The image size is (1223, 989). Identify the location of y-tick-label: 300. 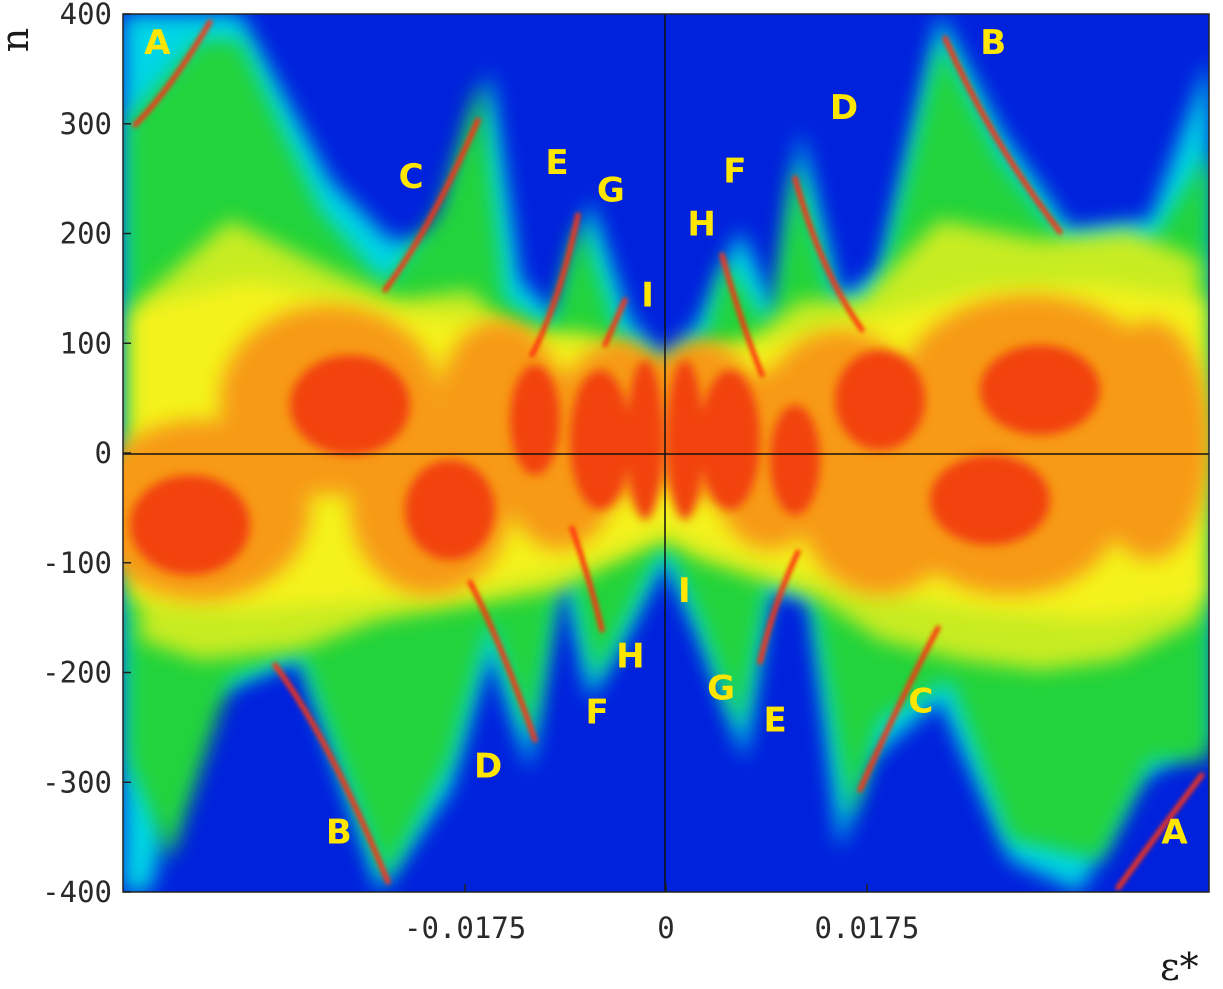
(86, 124).